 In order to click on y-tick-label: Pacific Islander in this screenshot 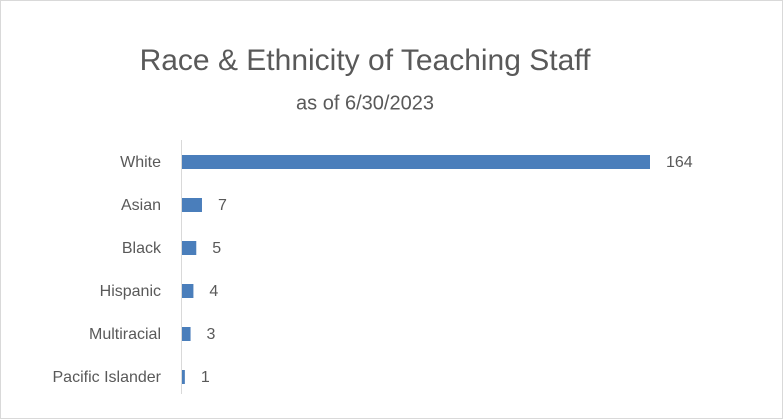, I will do `click(107, 377)`.